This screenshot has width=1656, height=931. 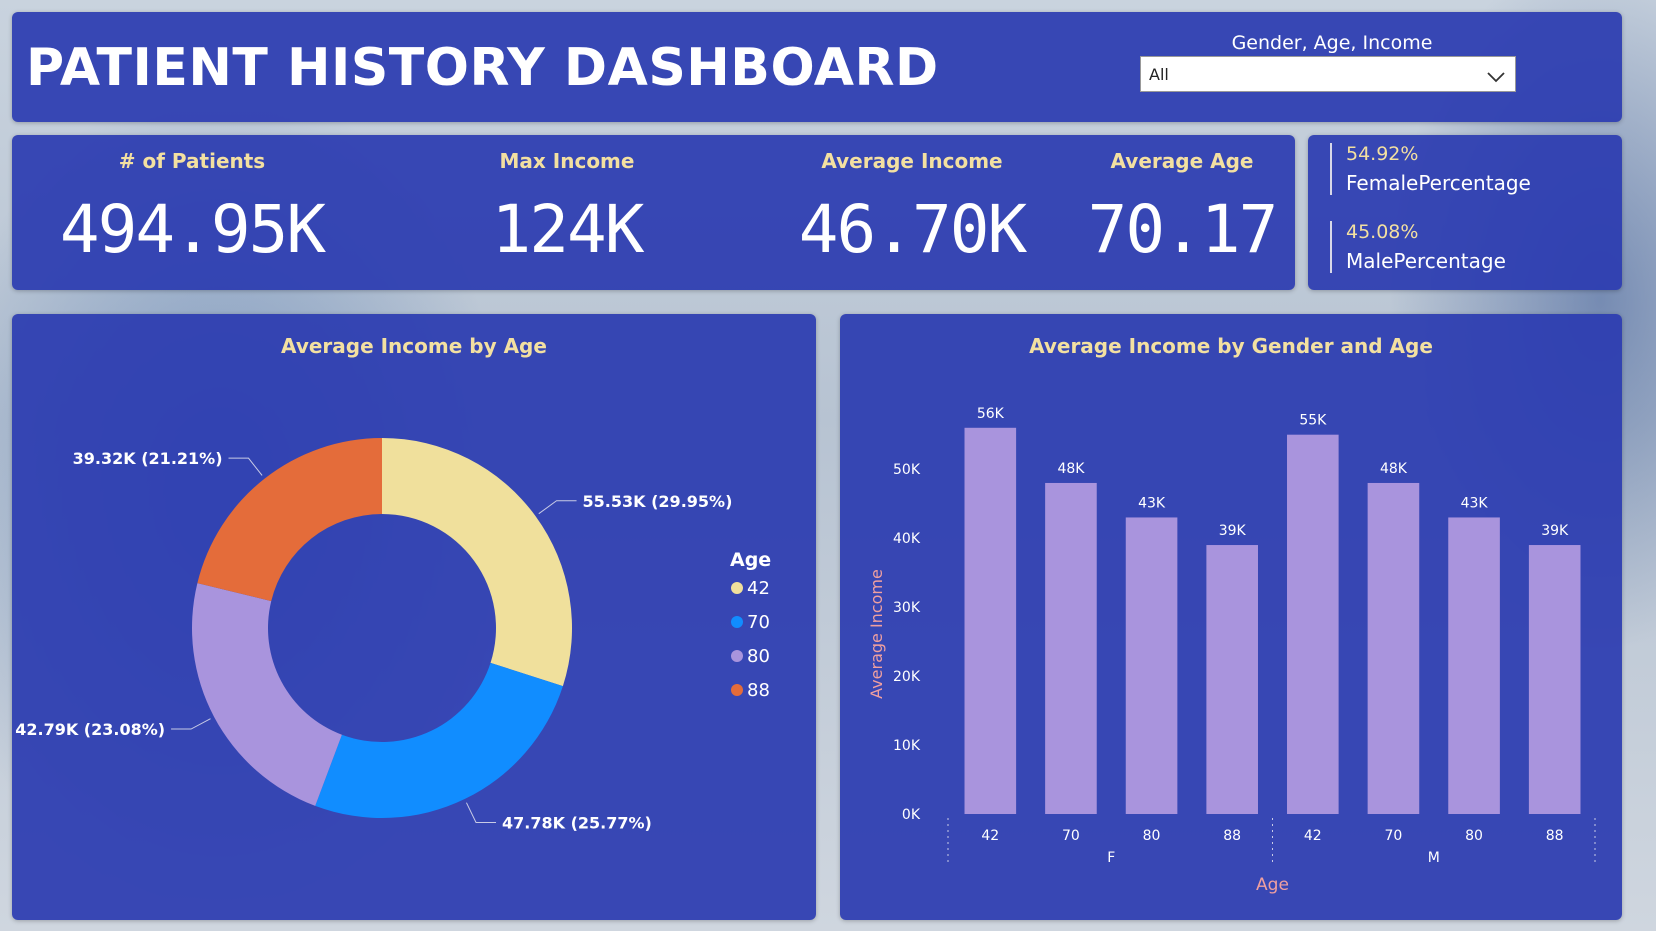 I want to click on kpi-label: Max Income, so click(x=567, y=161).